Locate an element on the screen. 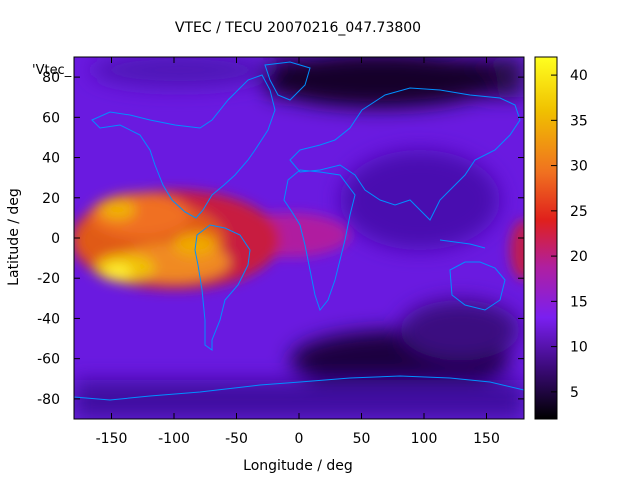 The width and height of the screenshot is (640, 480). y-tick-label: 20 is located at coordinates (51, 199).